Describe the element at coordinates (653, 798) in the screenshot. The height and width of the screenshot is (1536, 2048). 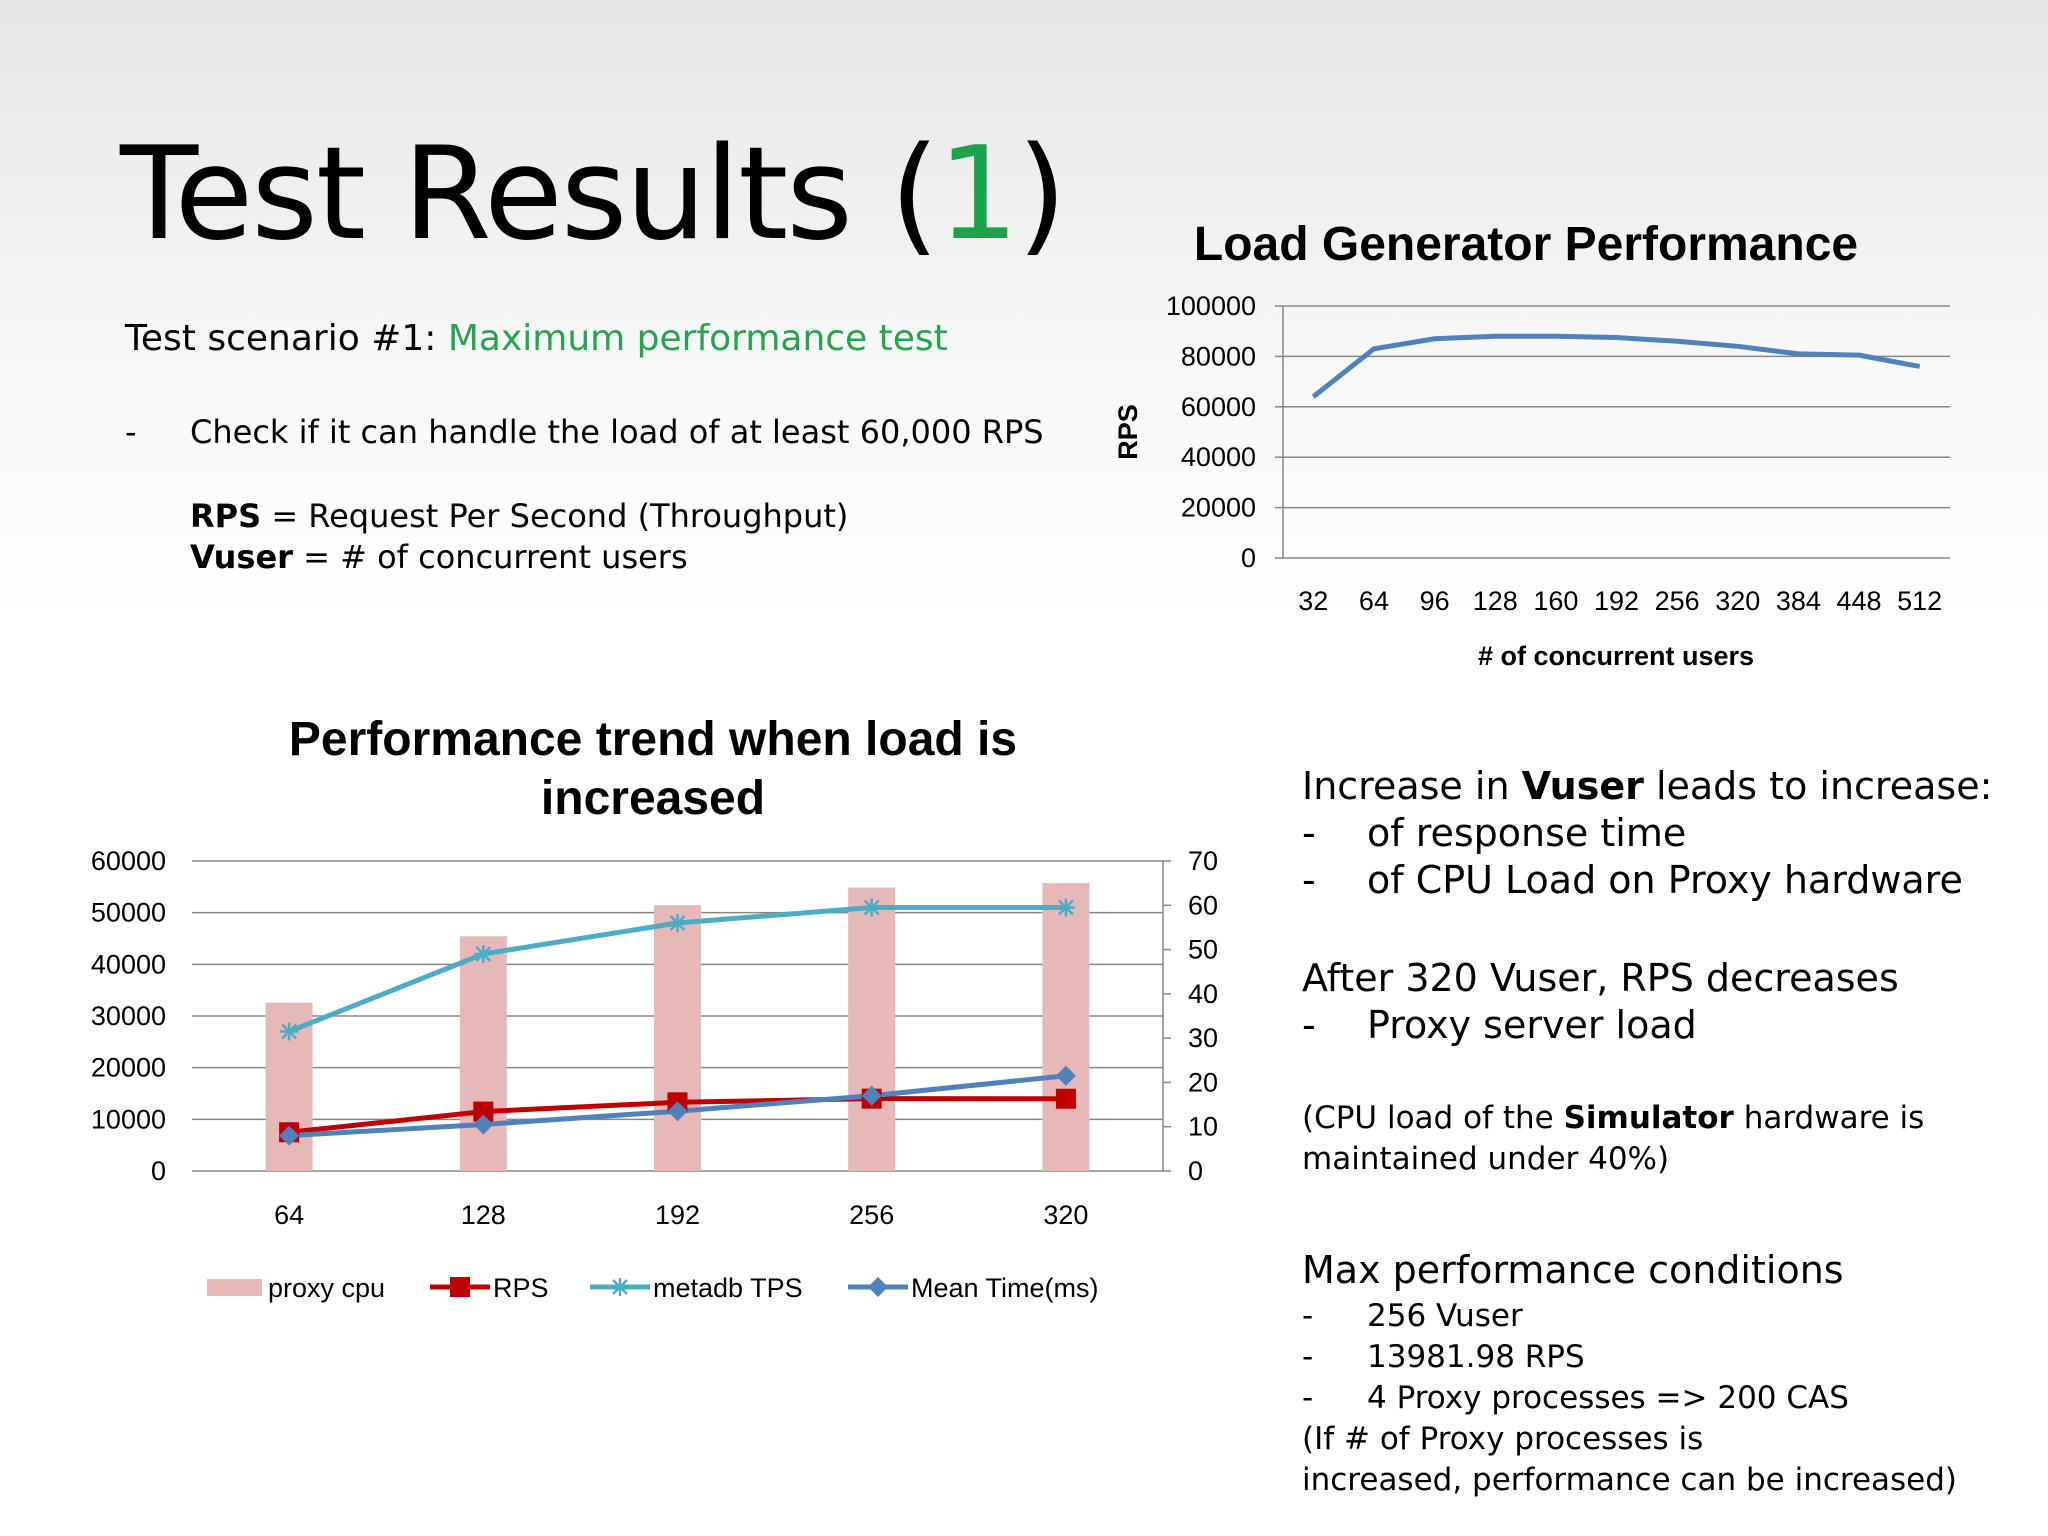
I see `chart2-title-line-2: increased` at that location.